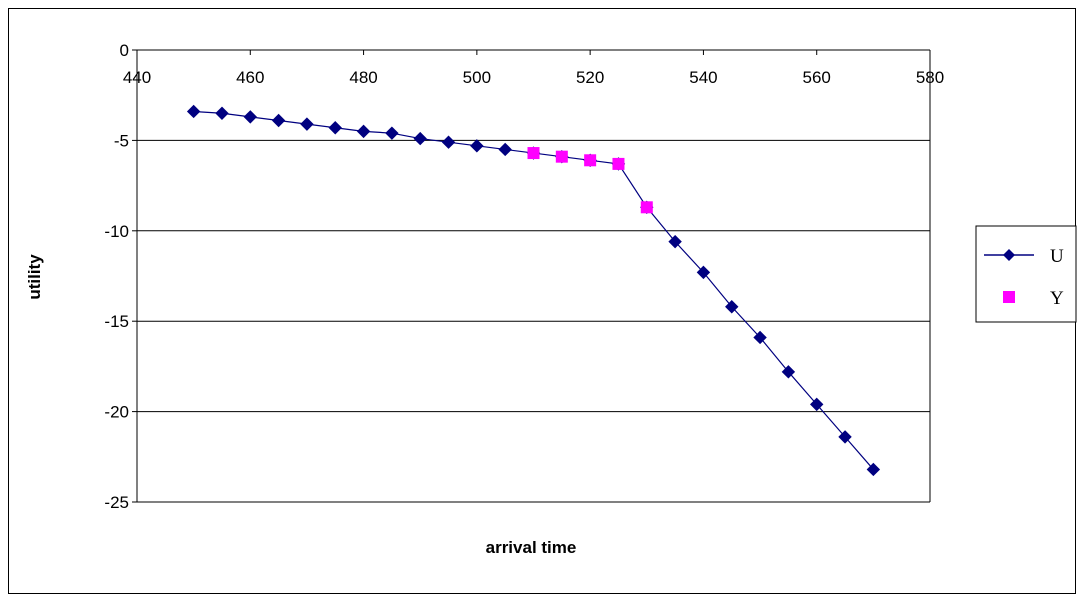 The width and height of the screenshot is (1077, 595). Describe the element at coordinates (121, 140) in the screenshot. I see `y-tick-label: -5` at that location.